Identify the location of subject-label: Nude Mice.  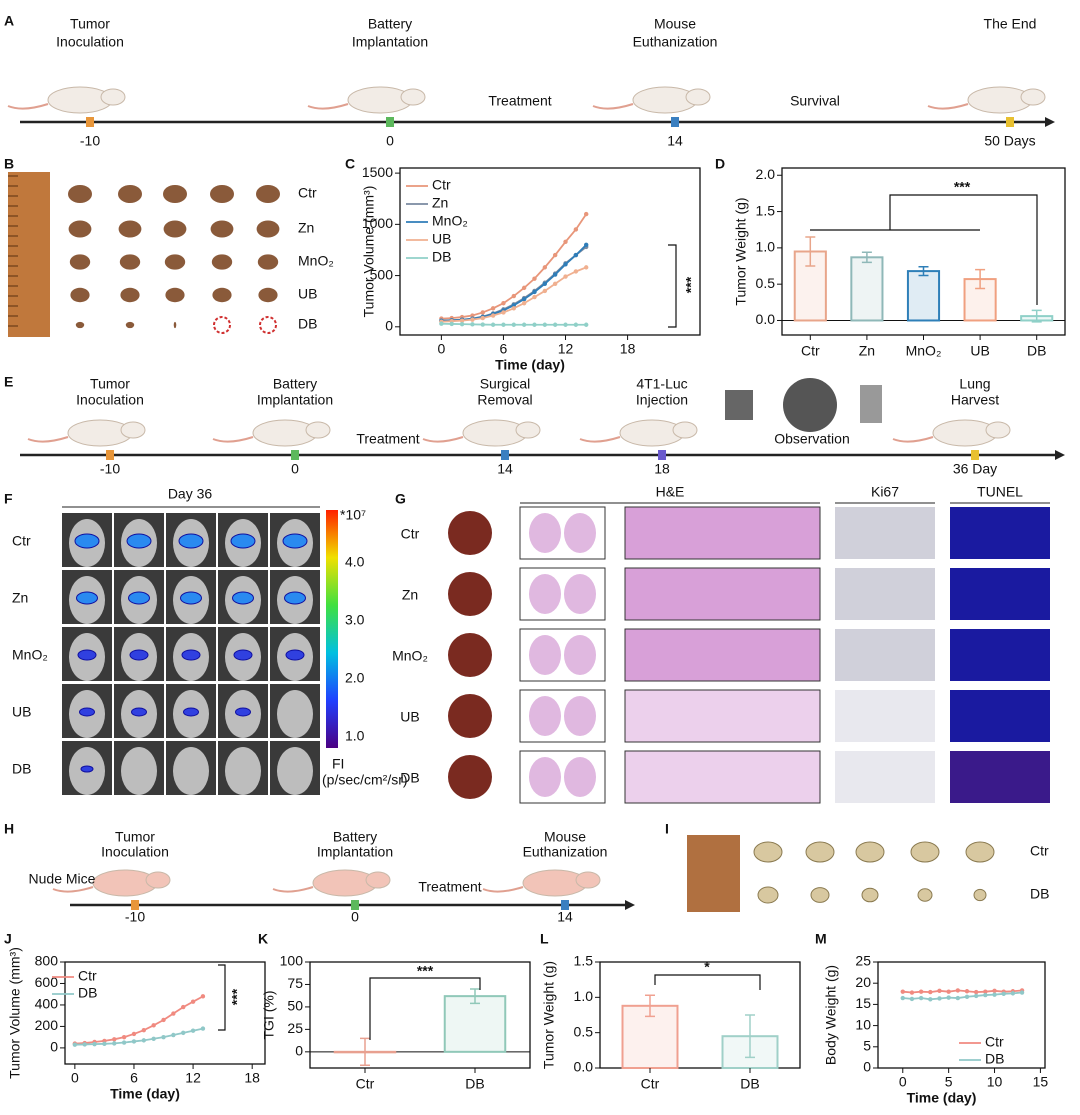
(62, 879).